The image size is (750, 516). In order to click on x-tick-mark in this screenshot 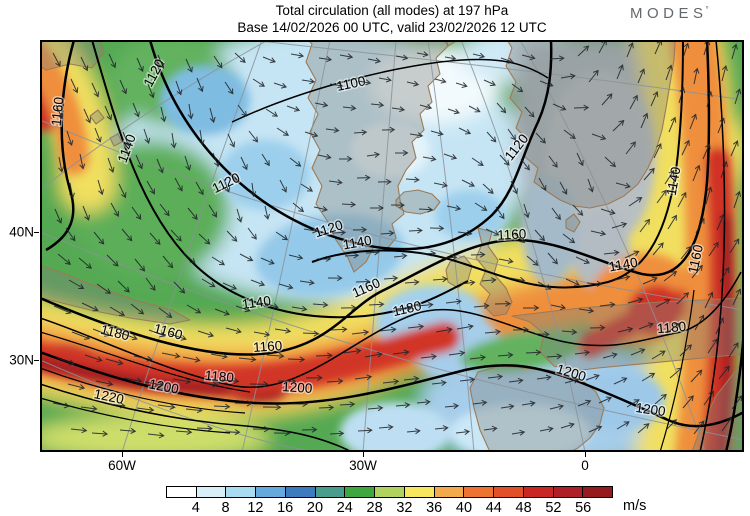, I will do `click(585, 454)`.